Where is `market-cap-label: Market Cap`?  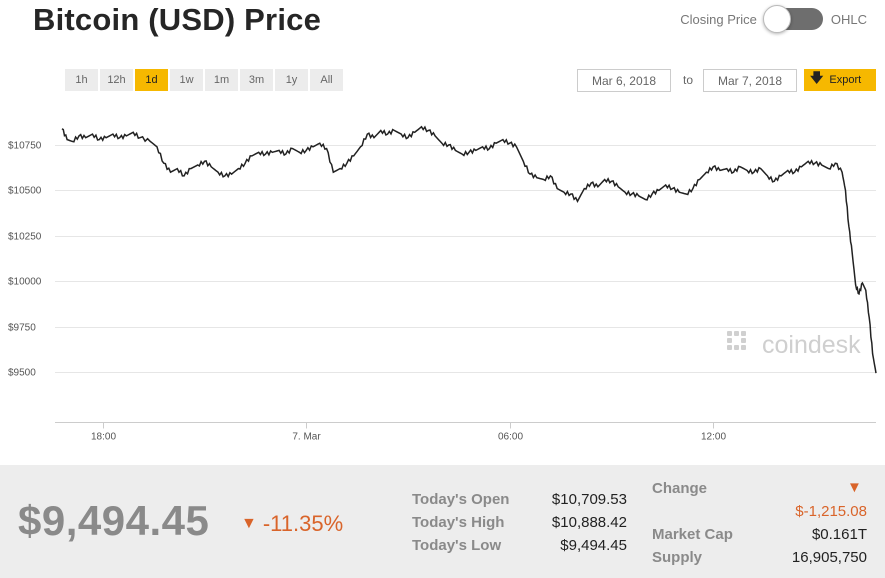
market-cap-label: Market Cap is located at coordinates (692, 534).